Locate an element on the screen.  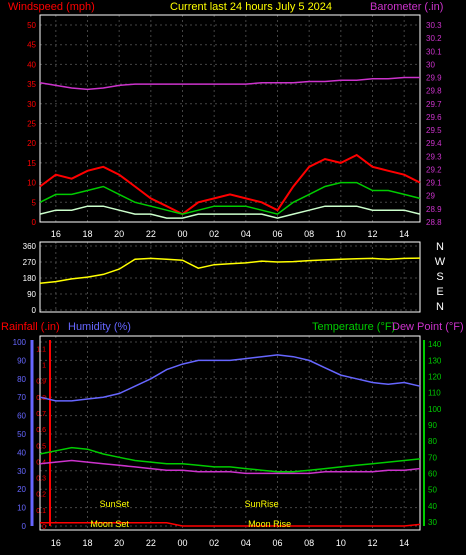
baro-tick-label: 30.1 is located at coordinates (434, 51).